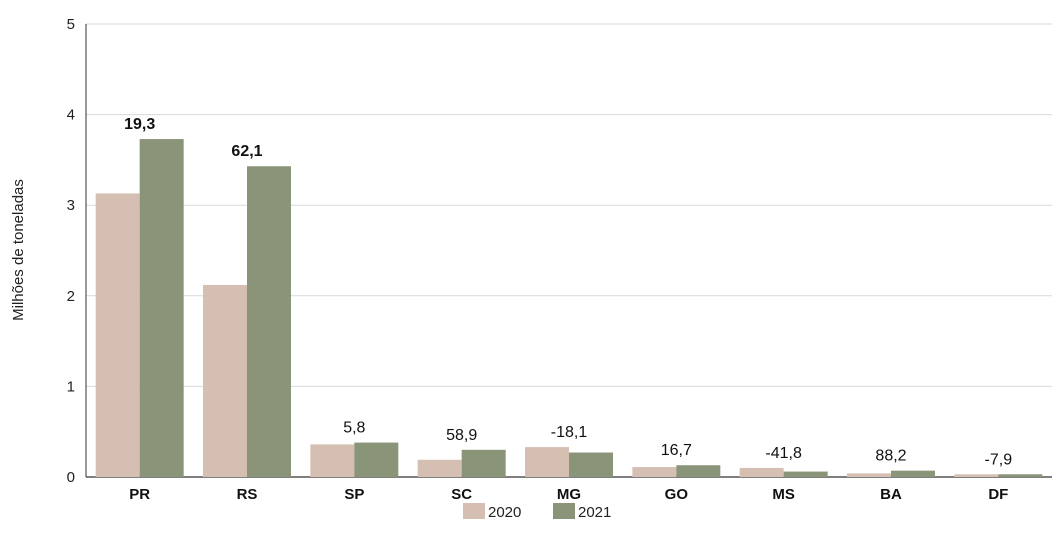  I want to click on legend-swatch-2020, so click(474, 511).